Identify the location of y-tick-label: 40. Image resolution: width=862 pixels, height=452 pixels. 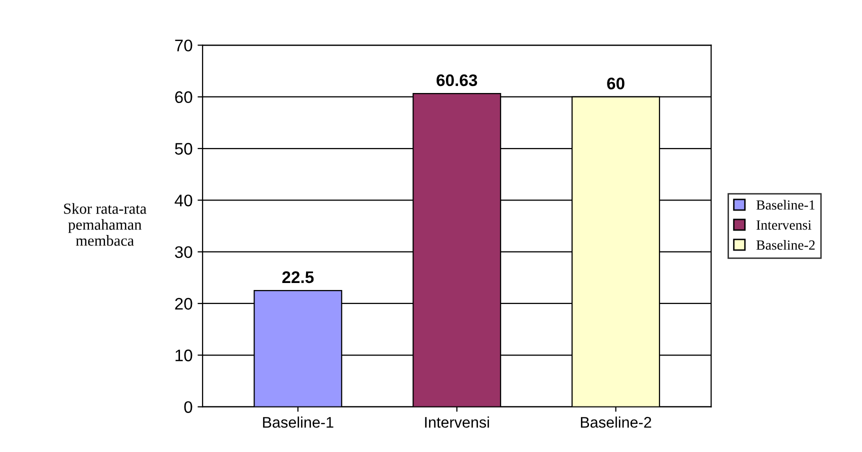
(183, 200).